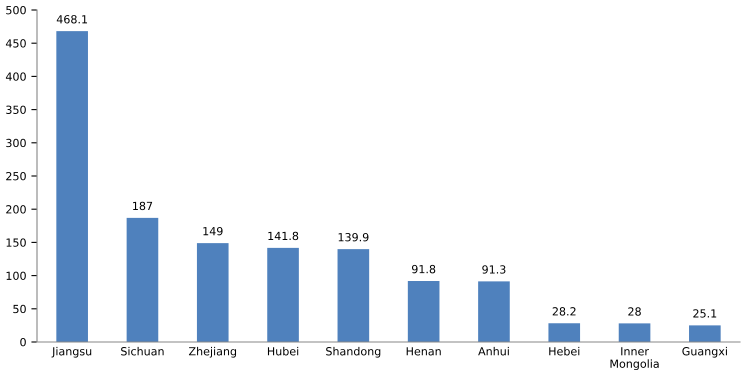  I want to click on x-tick-label: Hebei, so click(564, 351).